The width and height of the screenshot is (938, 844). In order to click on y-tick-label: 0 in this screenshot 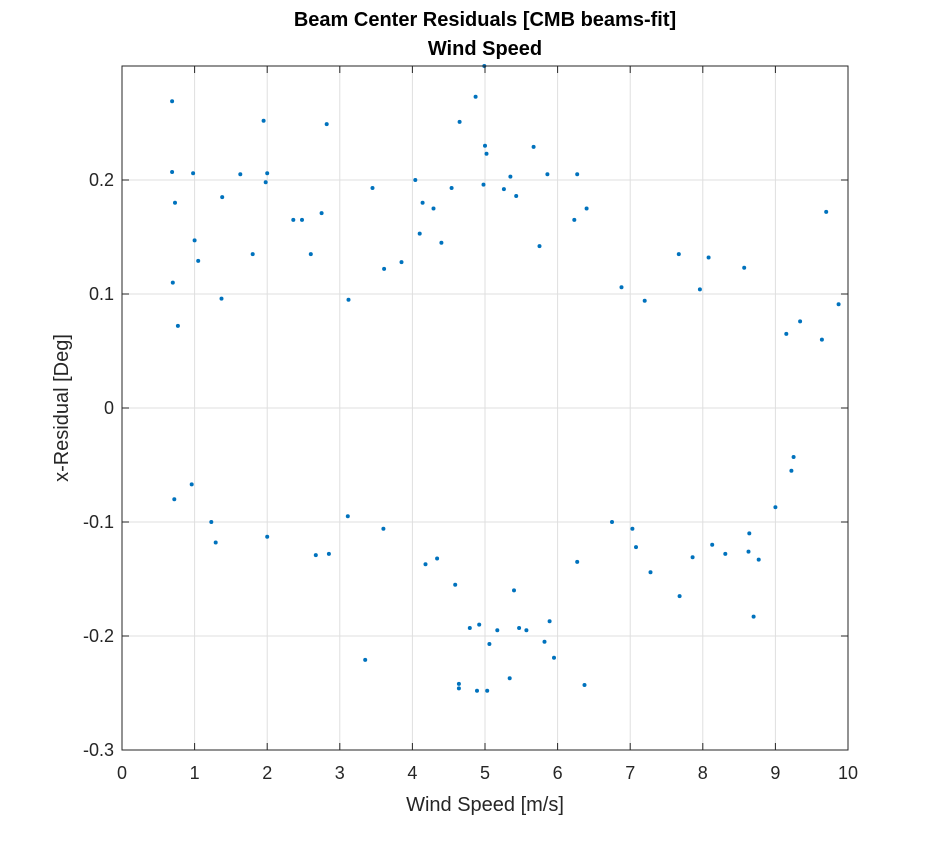, I will do `click(109, 408)`.